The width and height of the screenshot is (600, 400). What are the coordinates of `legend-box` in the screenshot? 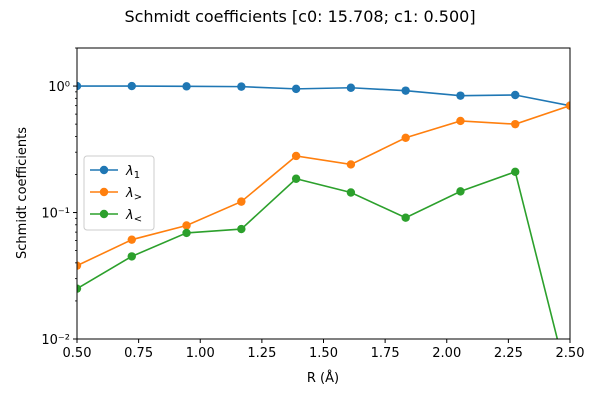 It's located at (119, 193).